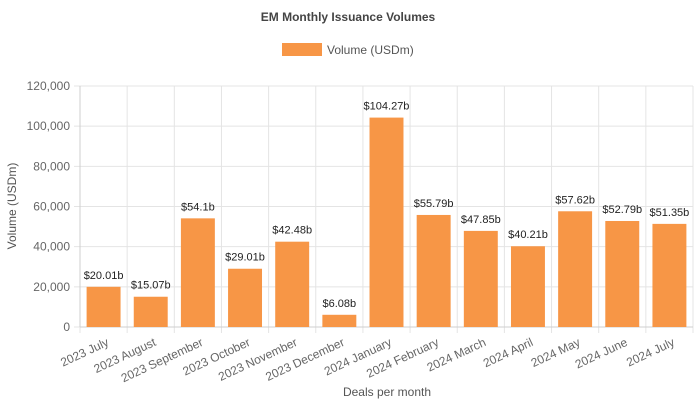  I want to click on y-tick-label: 60,000, so click(51, 207).